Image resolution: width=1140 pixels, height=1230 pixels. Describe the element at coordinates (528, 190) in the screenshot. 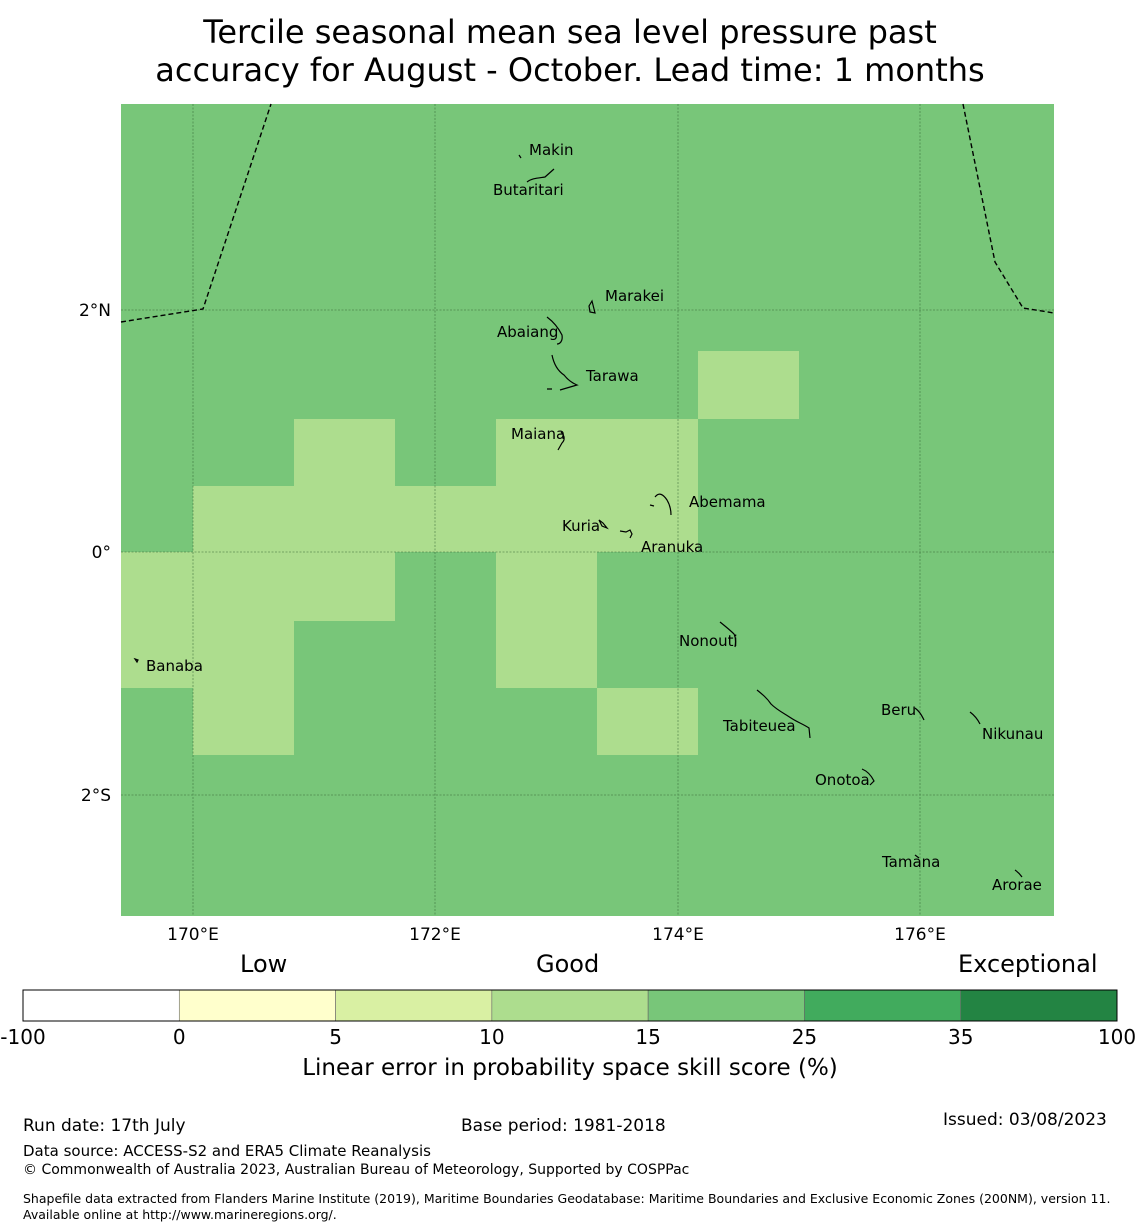

I see `place-label-butaritari: Butaritari` at that location.